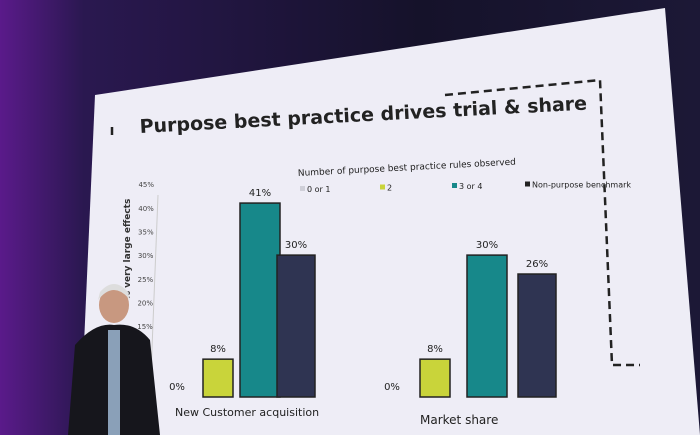  I want to click on data-label: 41%, so click(260, 193).